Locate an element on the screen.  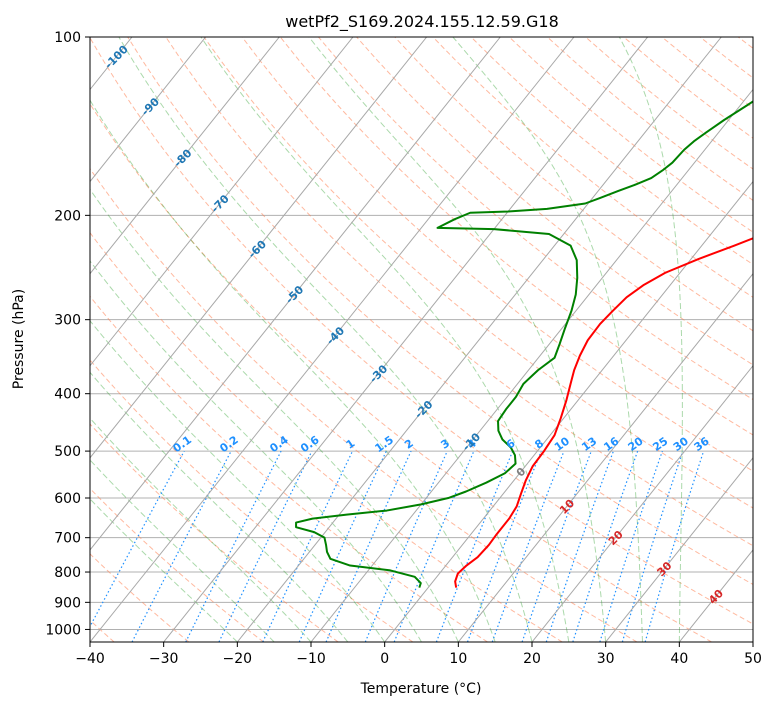
x-tick-label: 10 is located at coordinates (458, 659).